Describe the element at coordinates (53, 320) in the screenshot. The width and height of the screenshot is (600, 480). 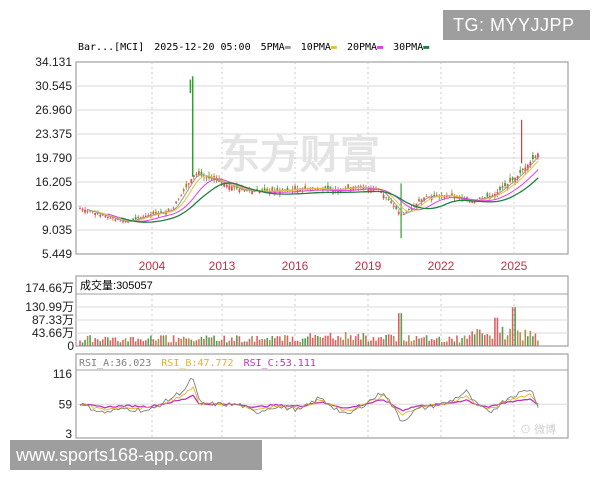
I see `volume-y-tick: 87.33万` at that location.